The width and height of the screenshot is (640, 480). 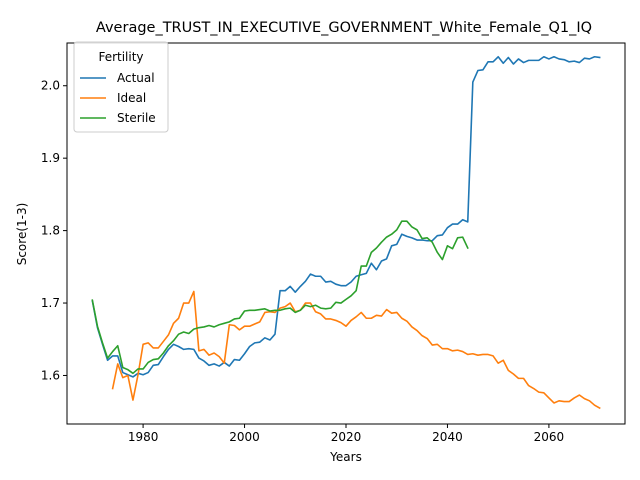 What do you see at coordinates (50, 158) in the screenshot?
I see `y-tick-label: 1.9` at bounding box center [50, 158].